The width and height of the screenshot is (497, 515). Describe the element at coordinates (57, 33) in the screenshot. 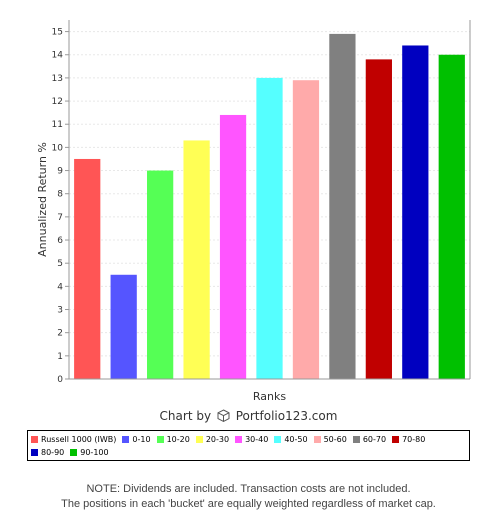

I see `y-tick-label: 15` at that location.